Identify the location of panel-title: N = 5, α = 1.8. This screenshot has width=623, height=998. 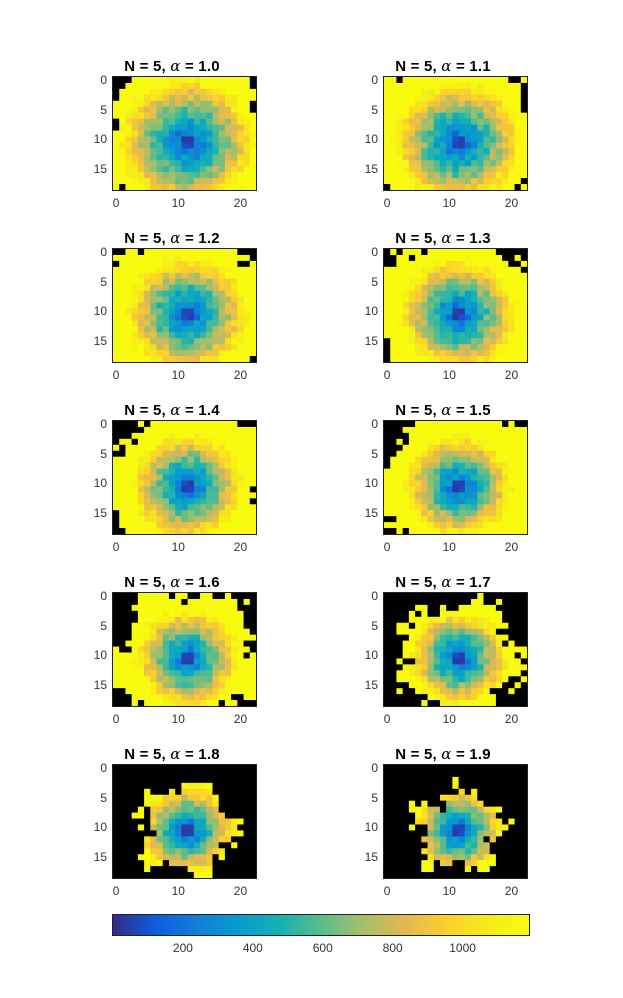
(172, 755).